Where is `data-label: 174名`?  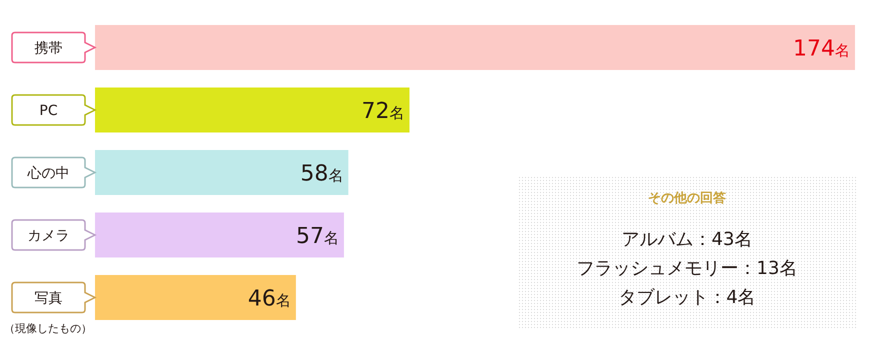
data-label: 174名 is located at coordinates (821, 49).